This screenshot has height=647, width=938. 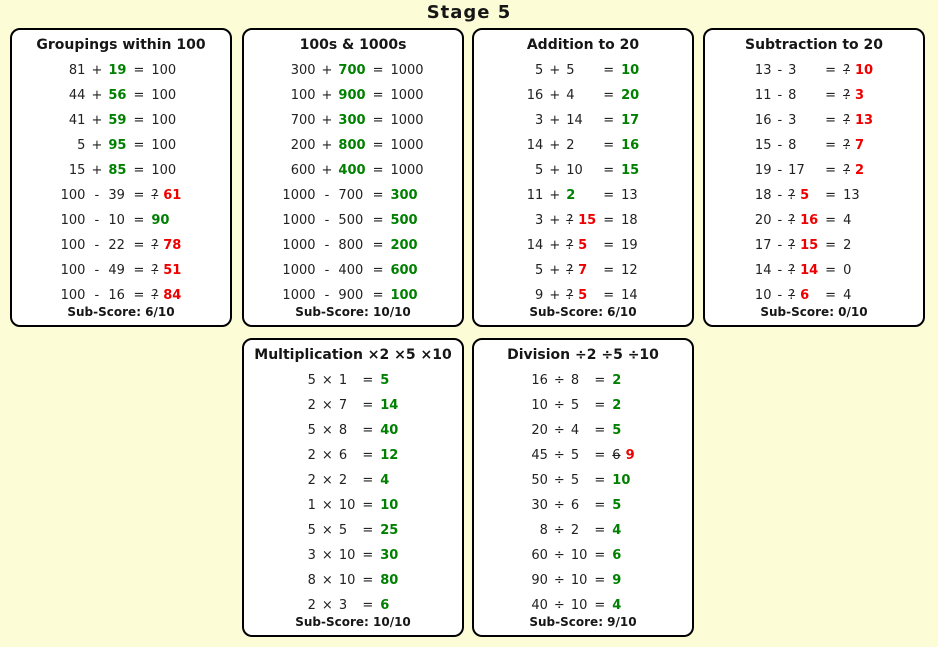 What do you see at coordinates (117, 145) in the screenshot?
I see `correct-answer: 95` at bounding box center [117, 145].